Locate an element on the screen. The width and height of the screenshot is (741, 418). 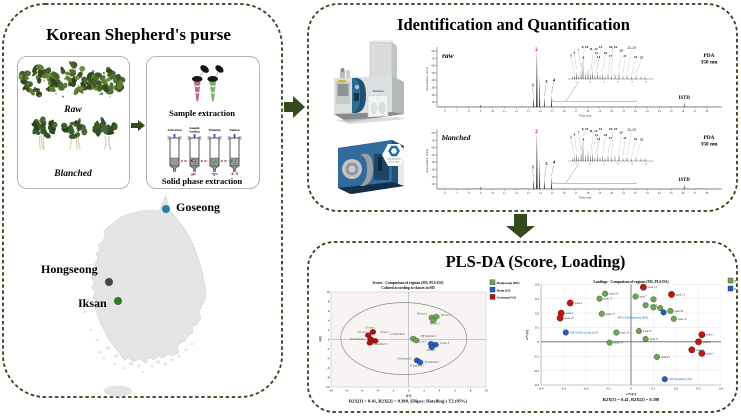
svg-text: 200 is located at coordinates (434, 177).